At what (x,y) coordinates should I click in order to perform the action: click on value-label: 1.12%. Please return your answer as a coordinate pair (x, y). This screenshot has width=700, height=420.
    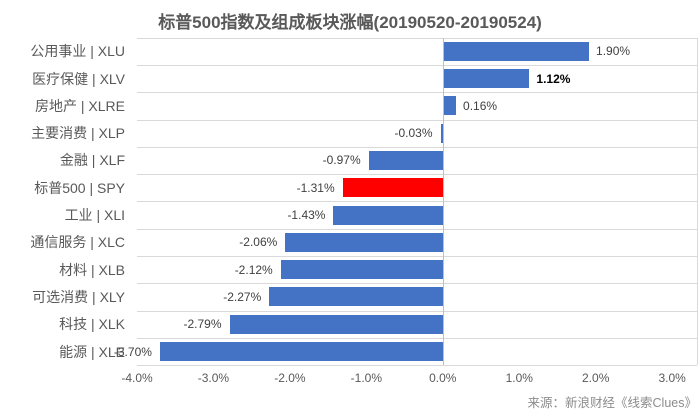
    Looking at the image, I should click on (553, 78).